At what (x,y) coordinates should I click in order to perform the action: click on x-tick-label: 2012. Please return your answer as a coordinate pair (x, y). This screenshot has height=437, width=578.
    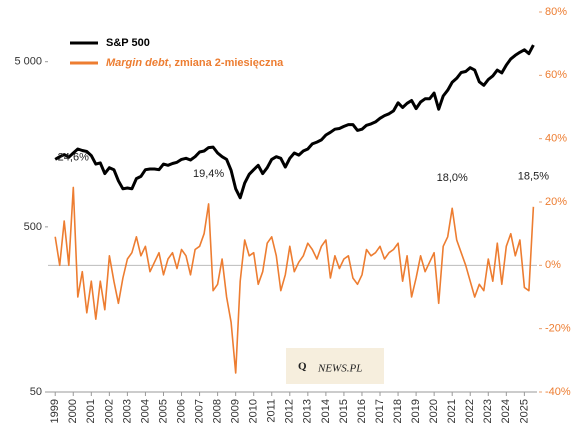
    Looking at the image, I should click on (290, 411).